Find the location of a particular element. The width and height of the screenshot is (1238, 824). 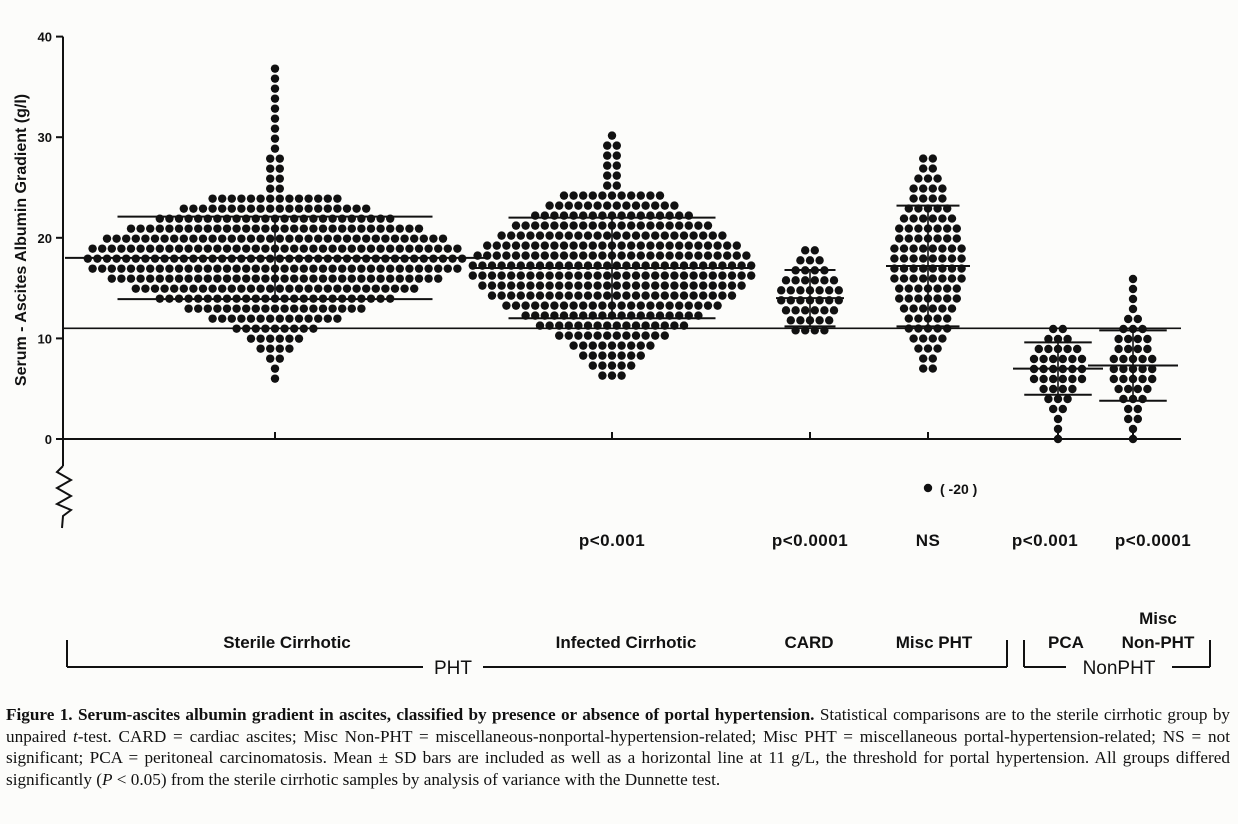

y-tick-label-10: 10 is located at coordinates (45, 338).